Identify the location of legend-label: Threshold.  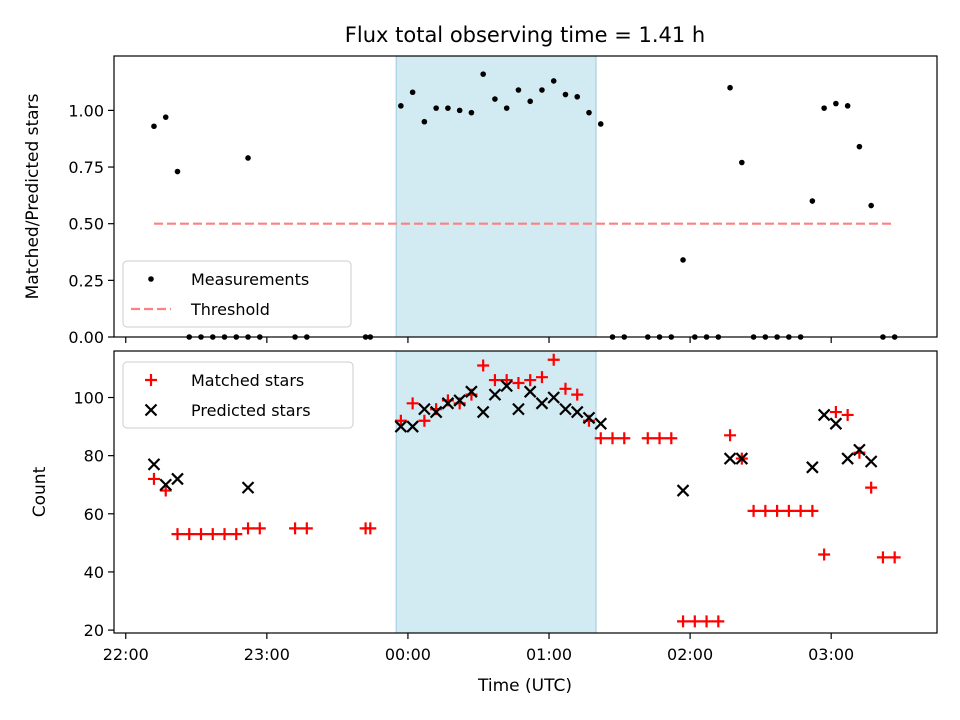
(230, 309).